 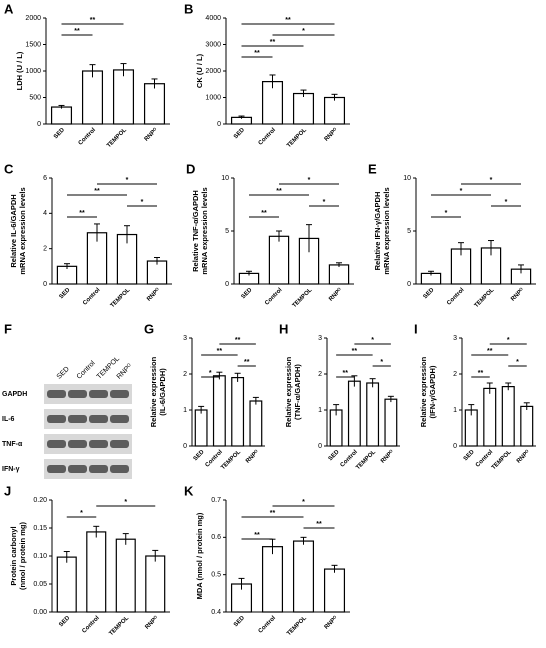 I want to click on y-tick-label: 0.6, so click(x=216, y=537).